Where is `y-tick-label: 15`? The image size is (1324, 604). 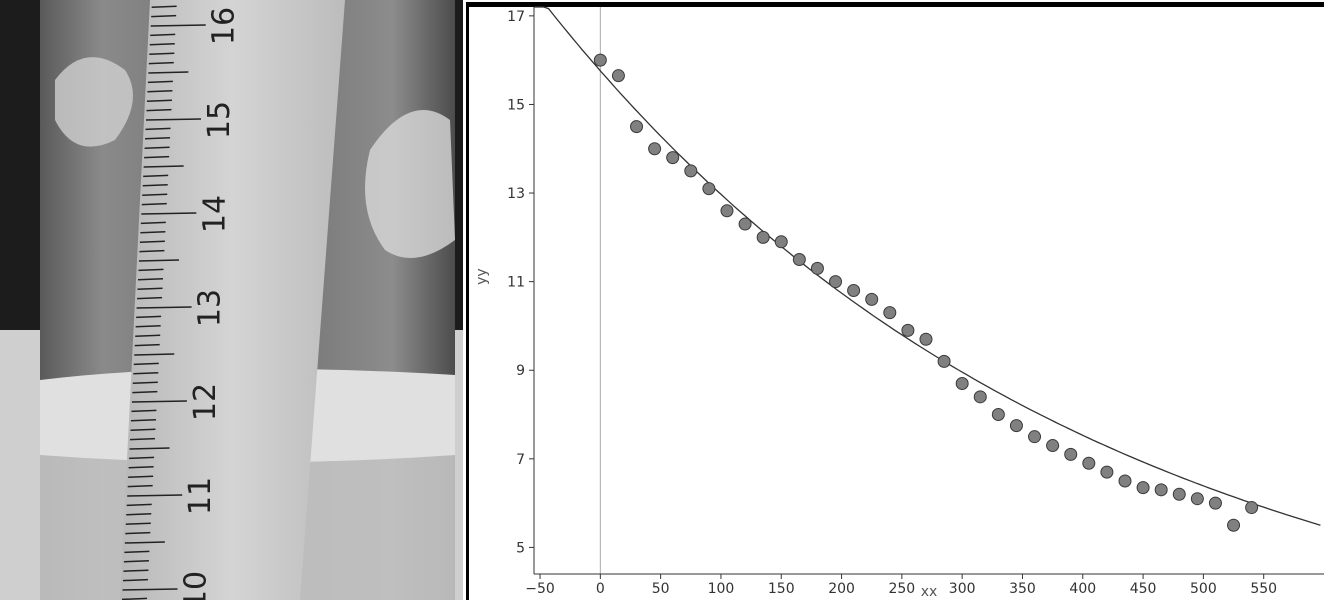 y-tick-label: 15 is located at coordinates (516, 105).